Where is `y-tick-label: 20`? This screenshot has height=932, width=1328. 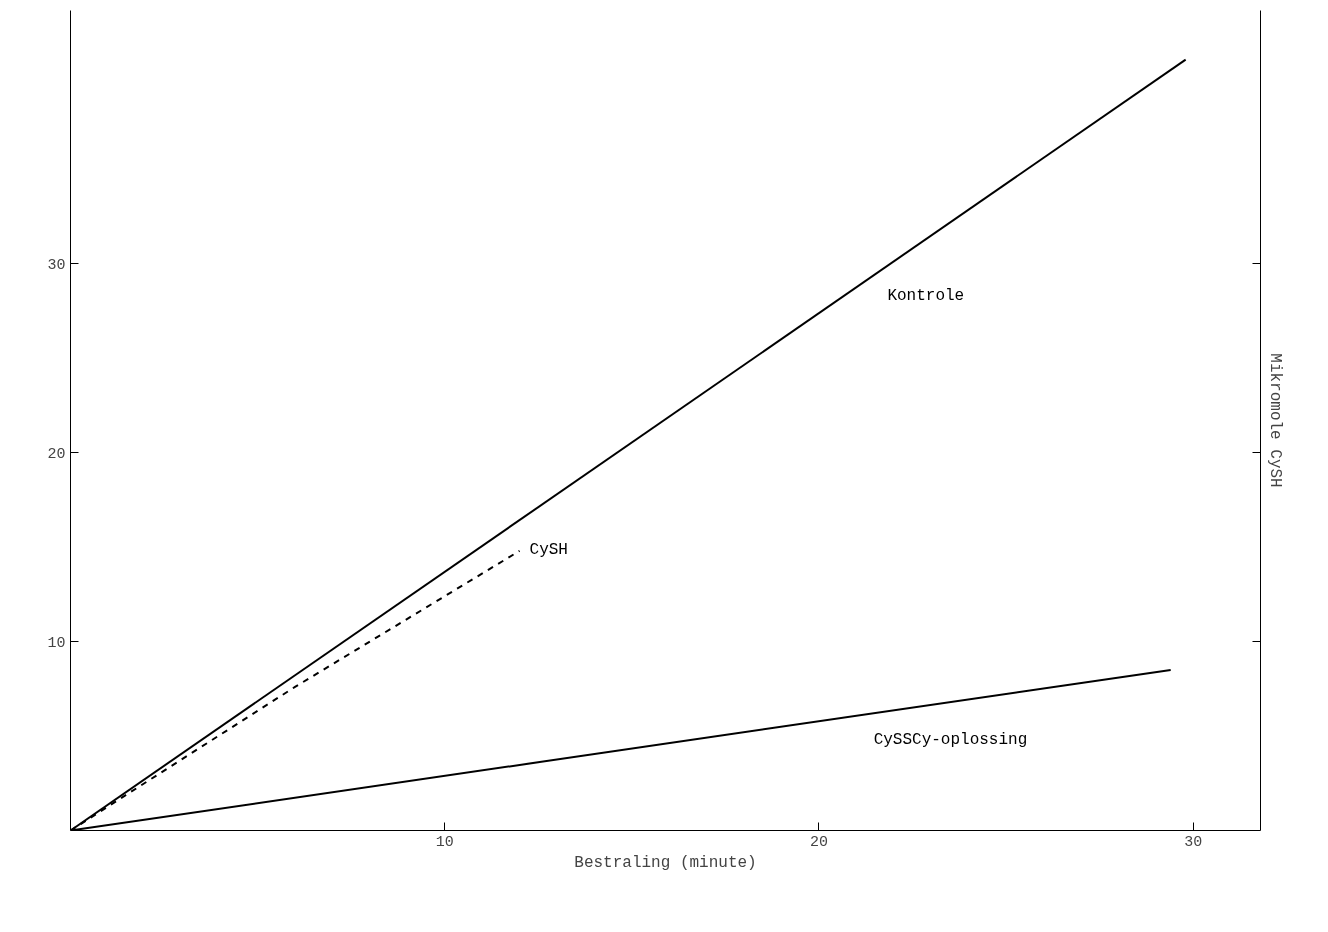 y-tick-label: 20 is located at coordinates (56, 454).